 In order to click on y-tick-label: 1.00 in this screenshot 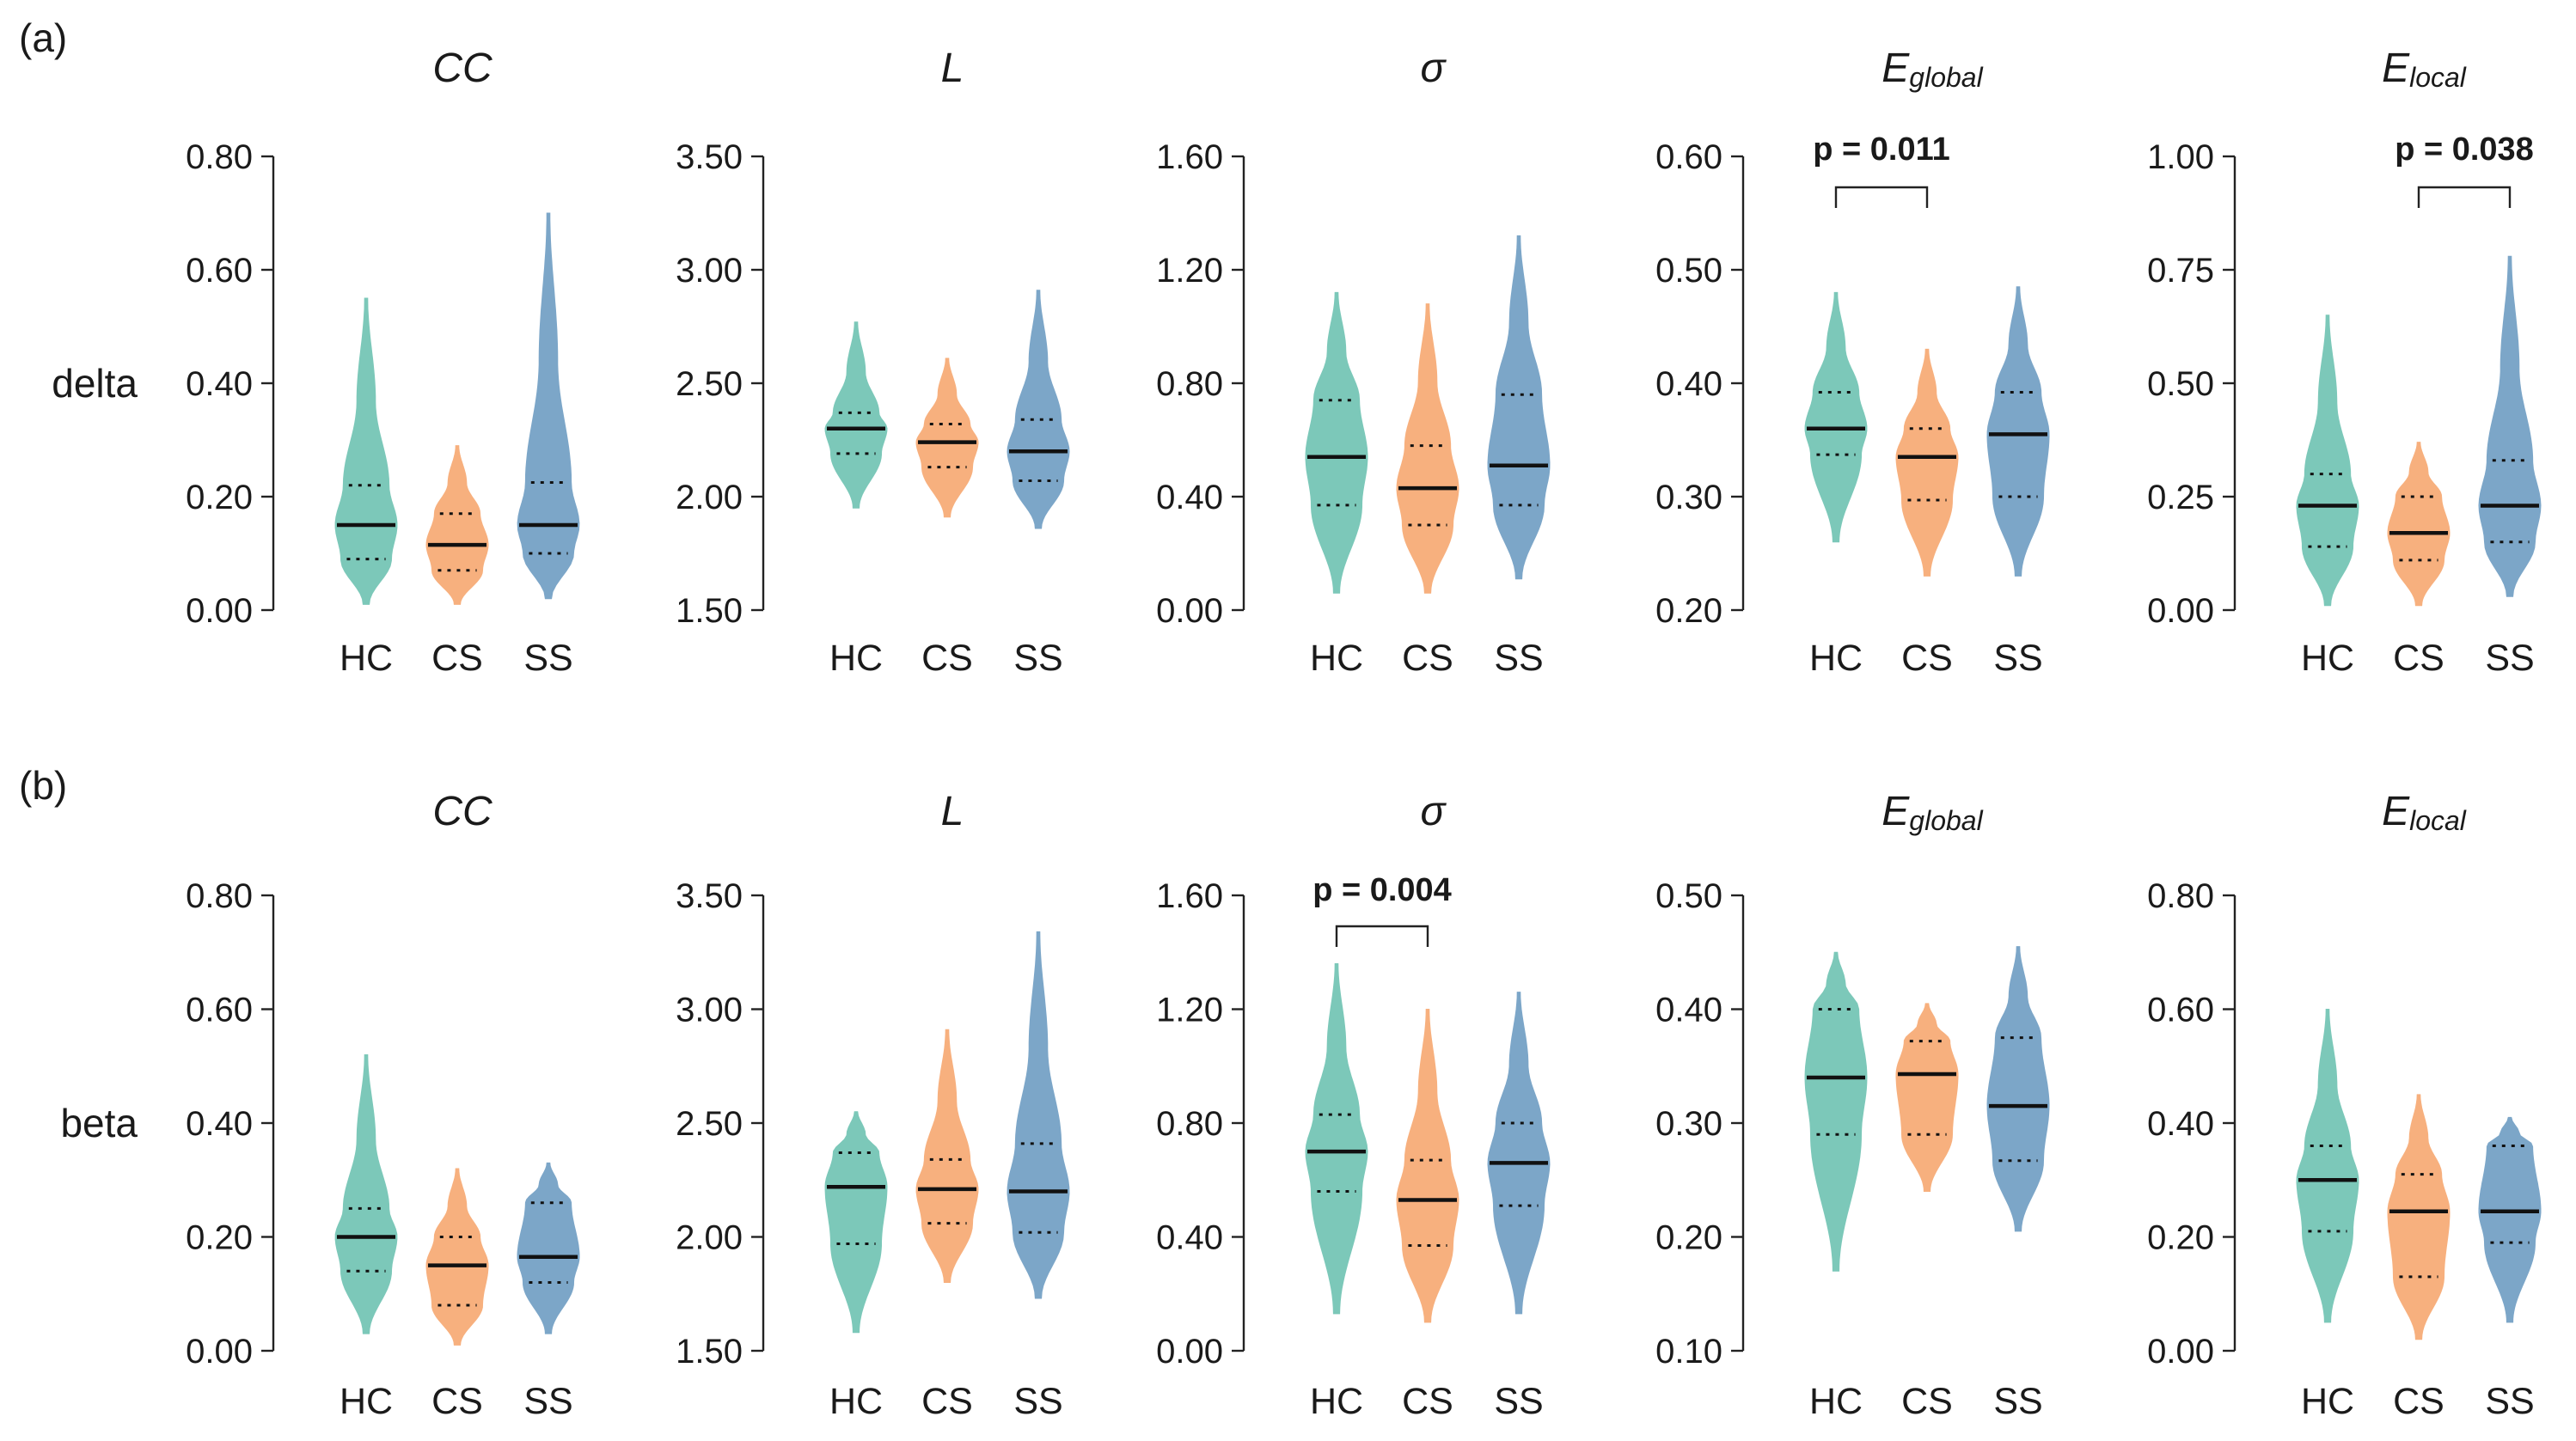, I will do `click(2180, 157)`.